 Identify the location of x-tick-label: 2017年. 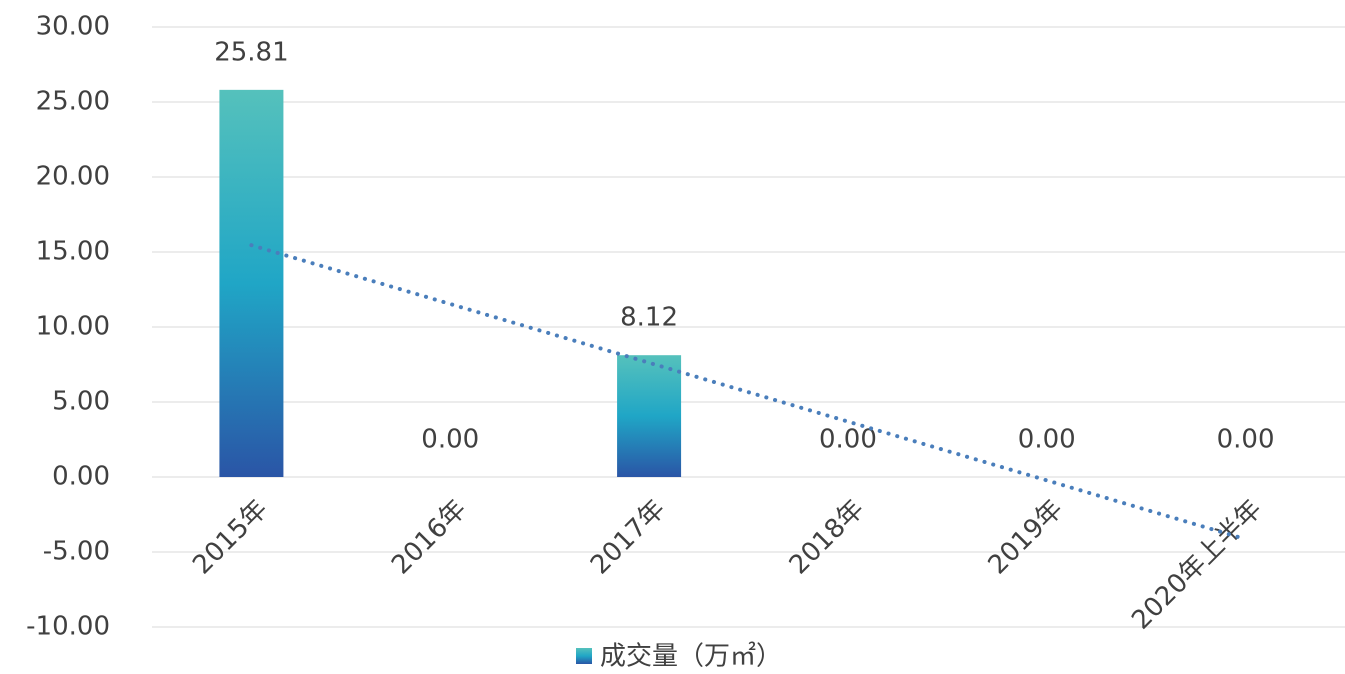
(628, 537).